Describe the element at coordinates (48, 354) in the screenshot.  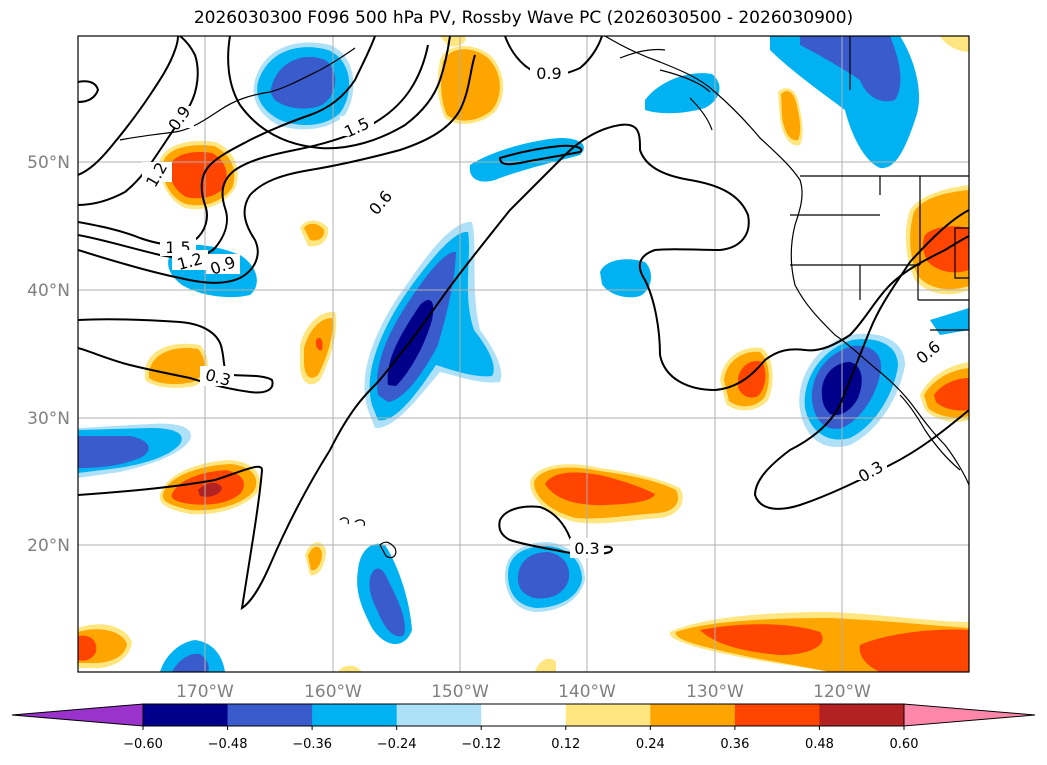
I see `latitude-labels: 50°N 40°N 30°N 20°N` at that location.